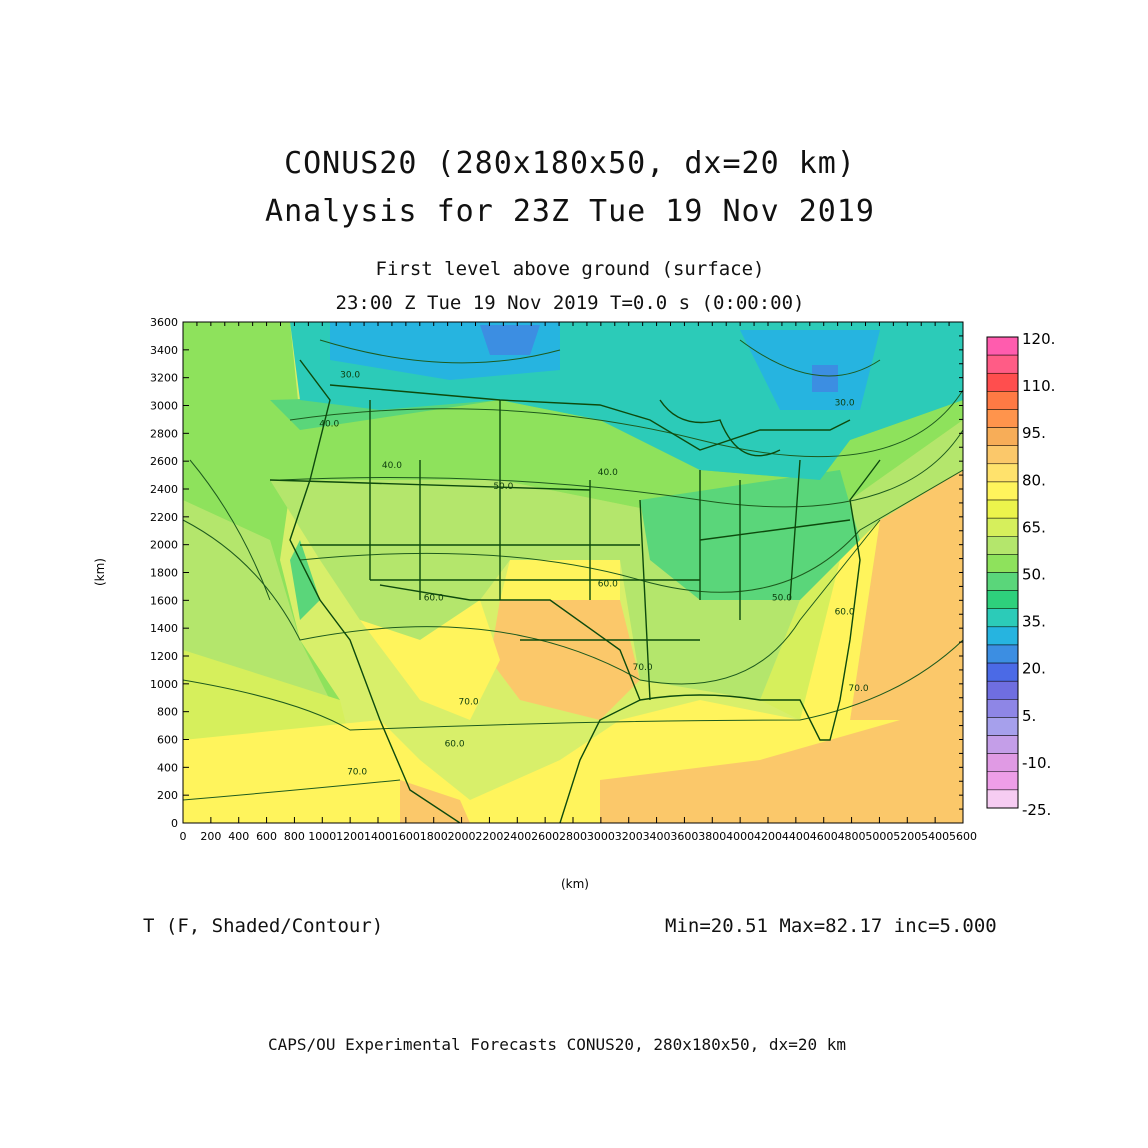 The image size is (1148, 1148). What do you see at coordinates (210, 836) in the screenshot?
I see `x-tick-label: 200` at bounding box center [210, 836].